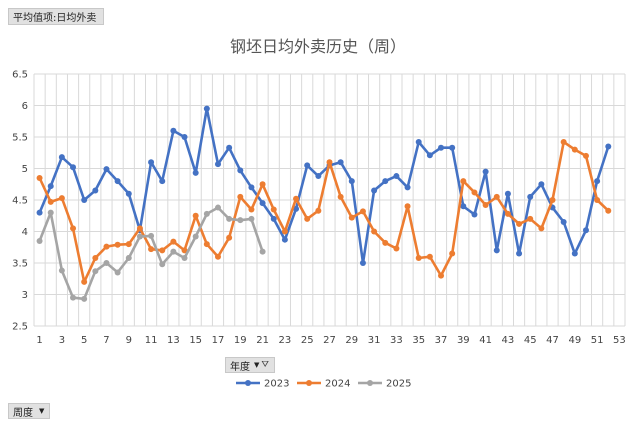 Image resolution: width=640 pixels, height=427 pixels. Describe the element at coordinates (262, 384) in the screenshot. I see `legend-item-2023: 2023` at that location.